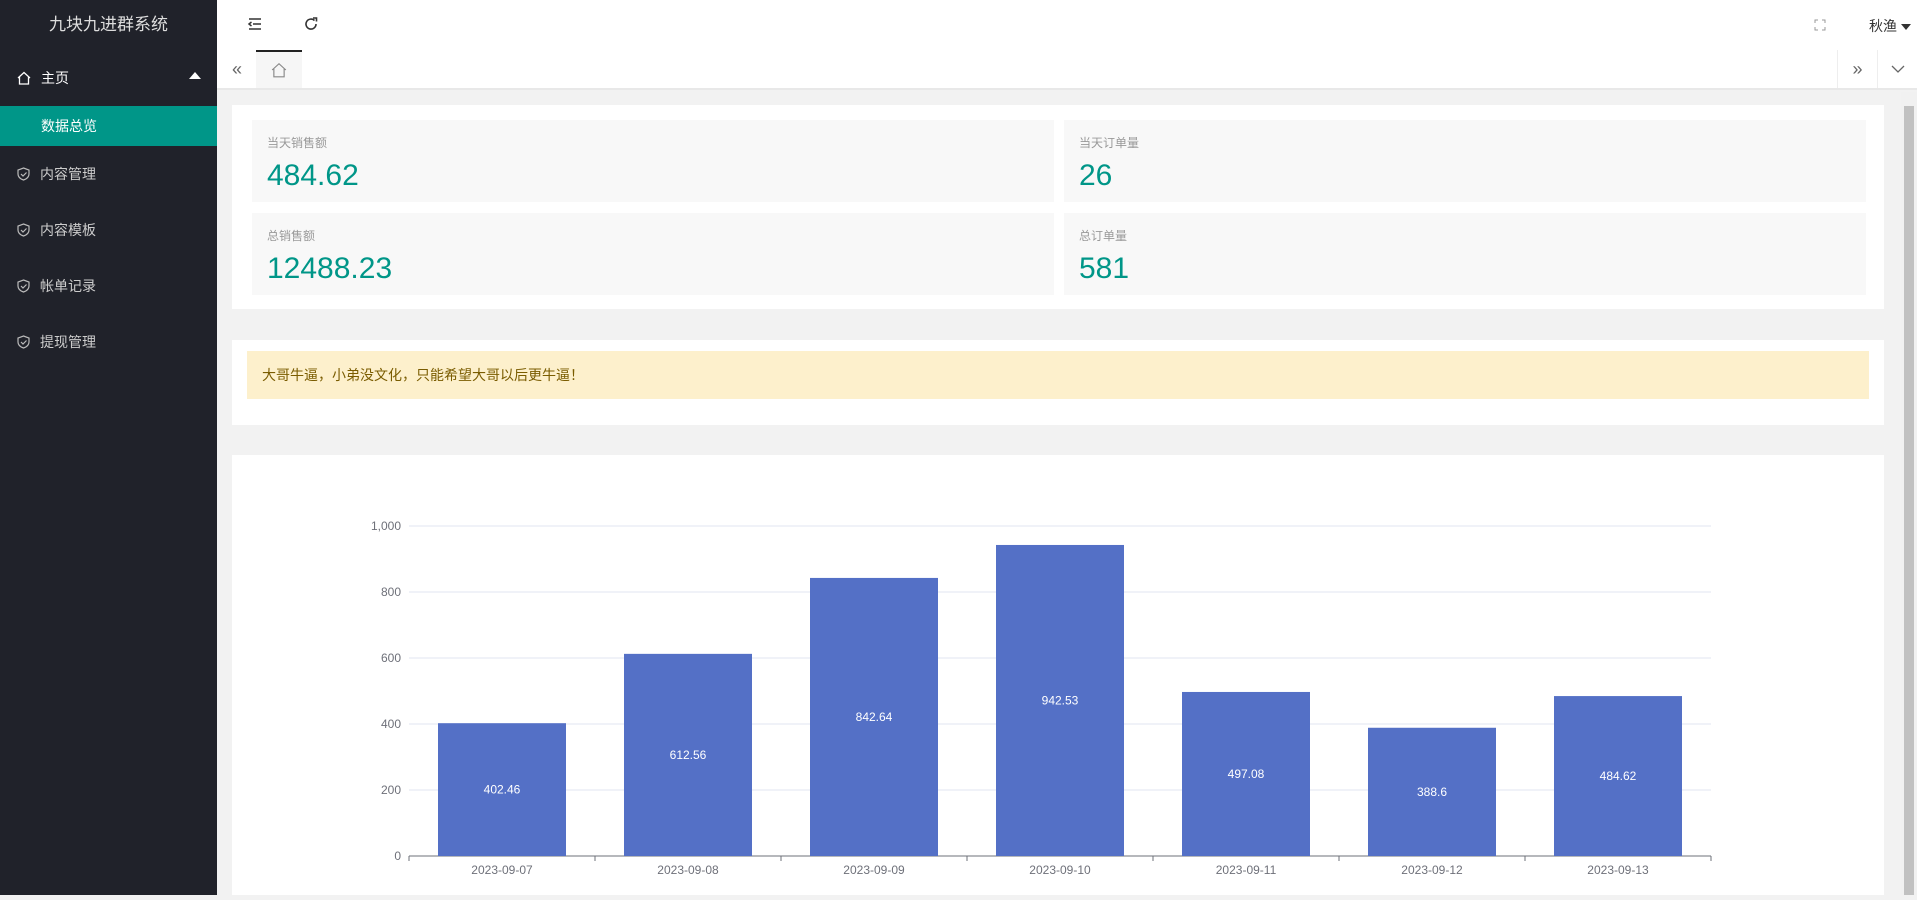 Image resolution: width=1917 pixels, height=900 pixels. Describe the element at coordinates (108, 286) in the screenshot. I see `sidebar-item: 帐单记录` at that location.